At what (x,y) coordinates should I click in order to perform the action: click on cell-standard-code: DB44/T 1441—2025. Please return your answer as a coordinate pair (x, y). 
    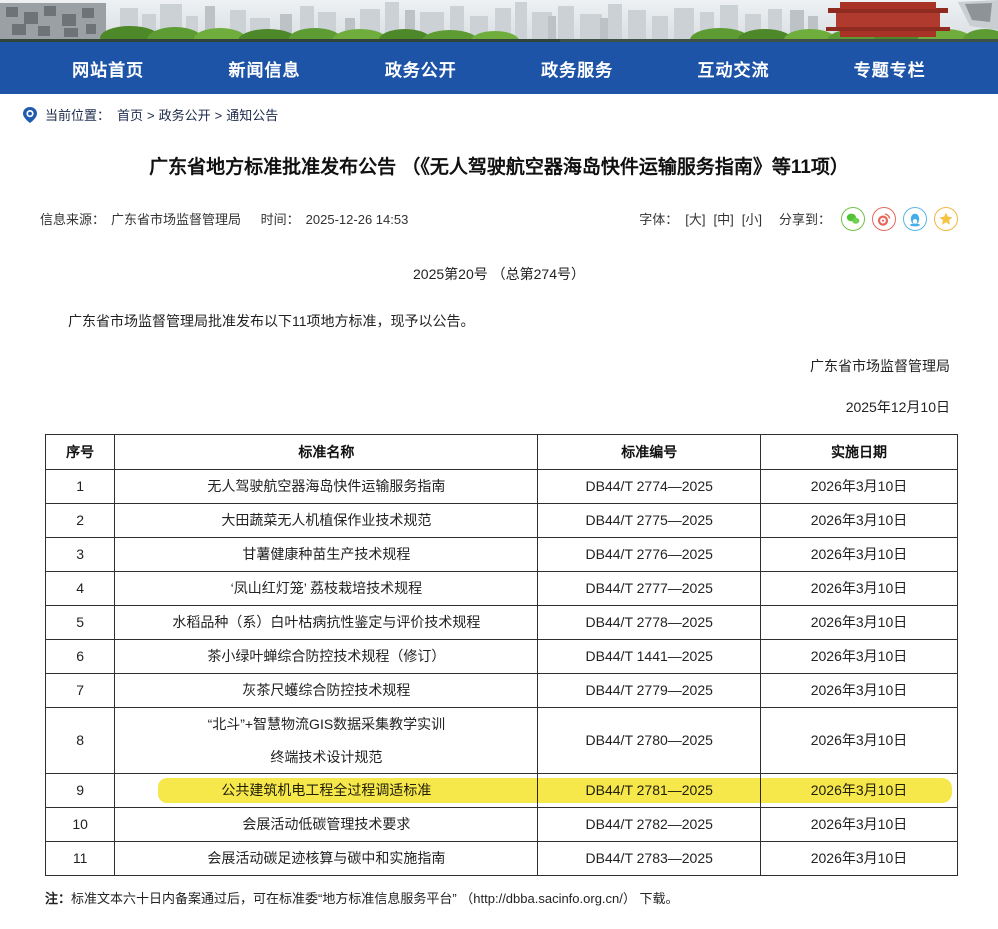
    Looking at the image, I should click on (649, 656).